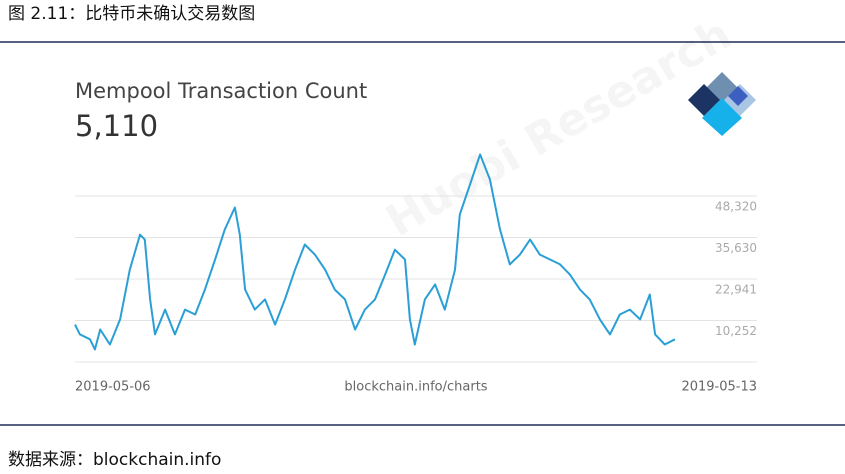  Describe the element at coordinates (116, 126) in the screenshot. I see `chart-subtitle: 5,110` at that location.